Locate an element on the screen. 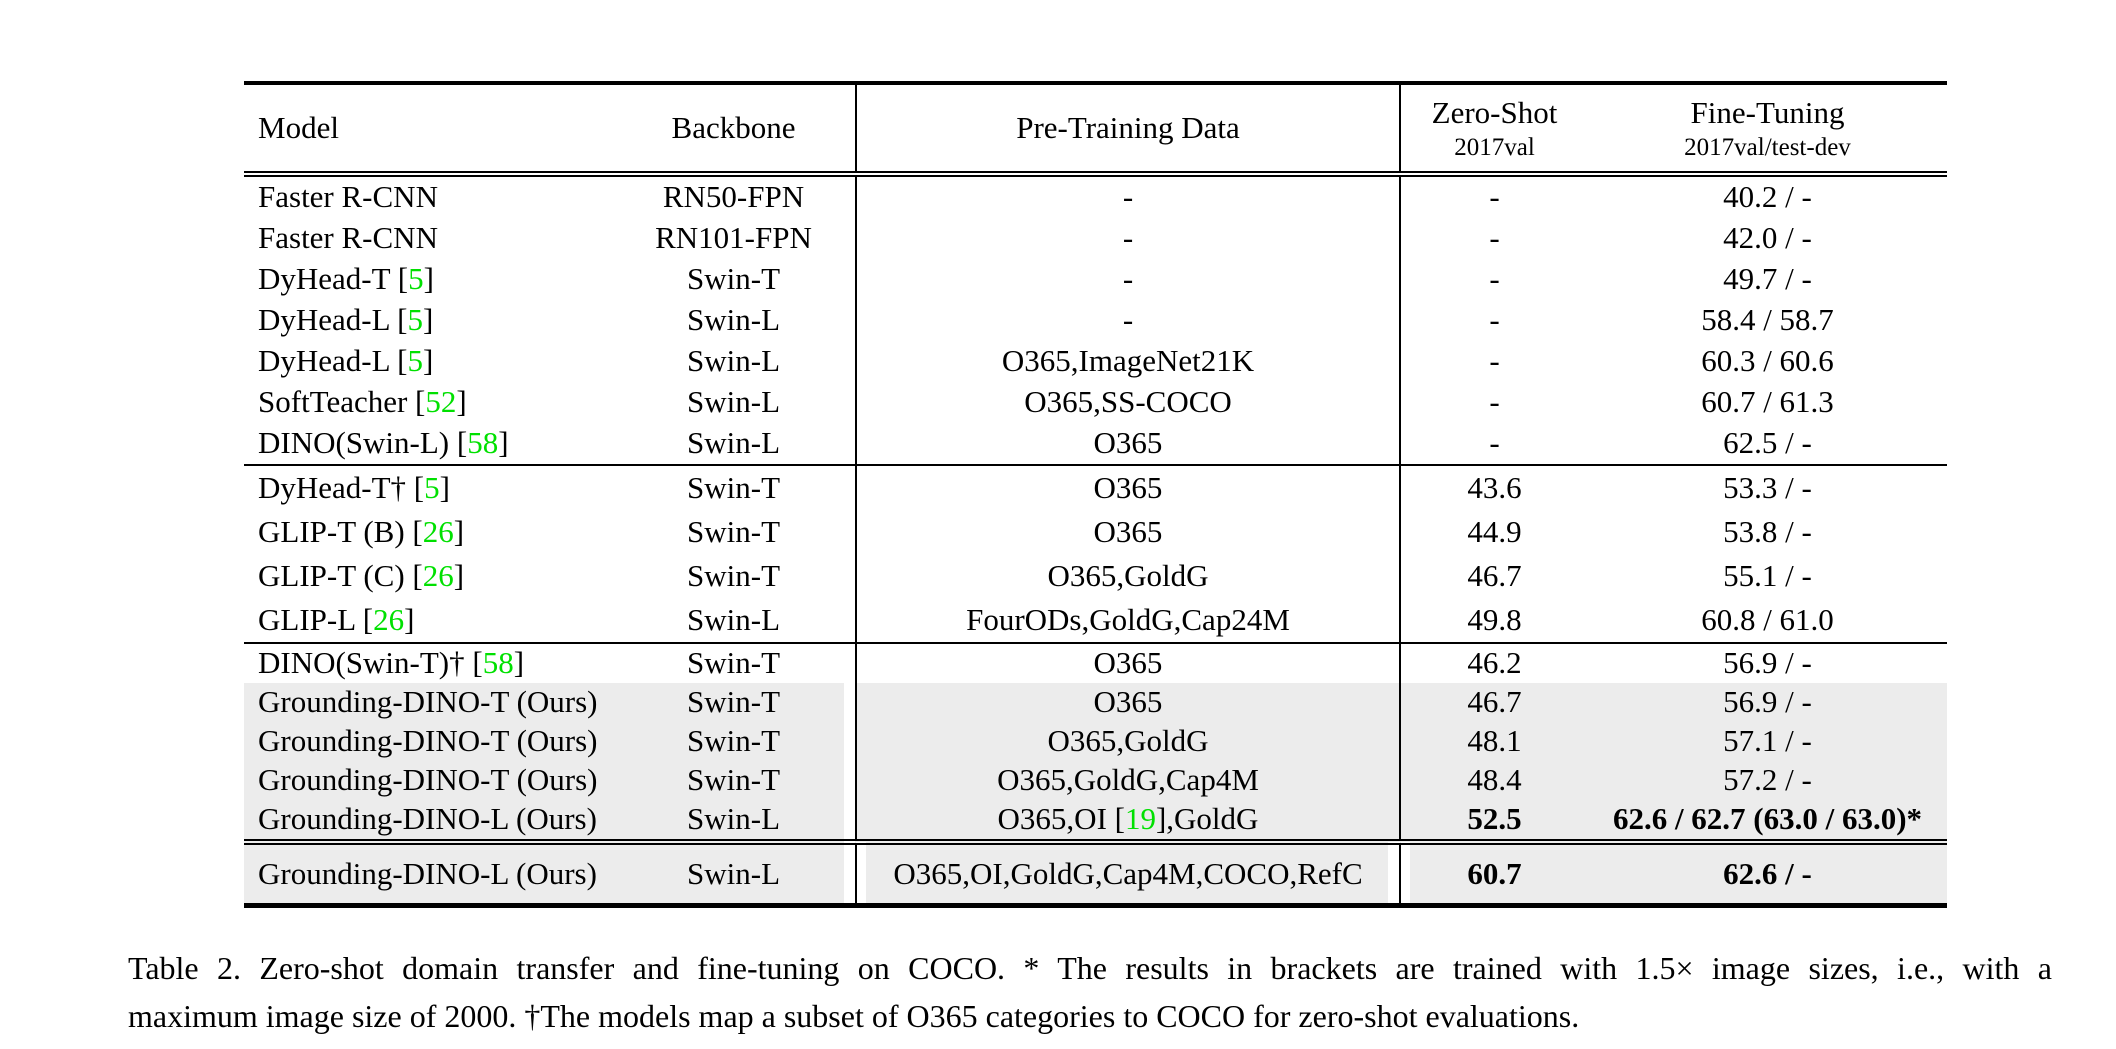 The image size is (2116, 1049). finetune-cell: 60.8 / 61.0 is located at coordinates (1767, 619).